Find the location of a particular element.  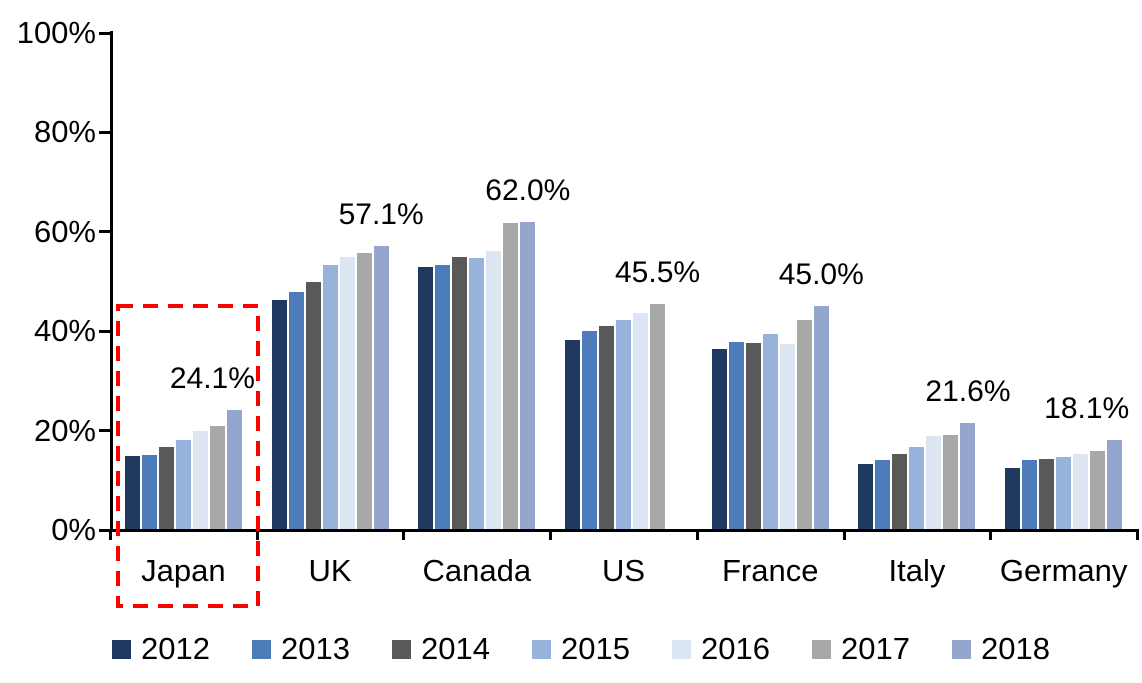

value-label-canada: 62.0% is located at coordinates (528, 190).